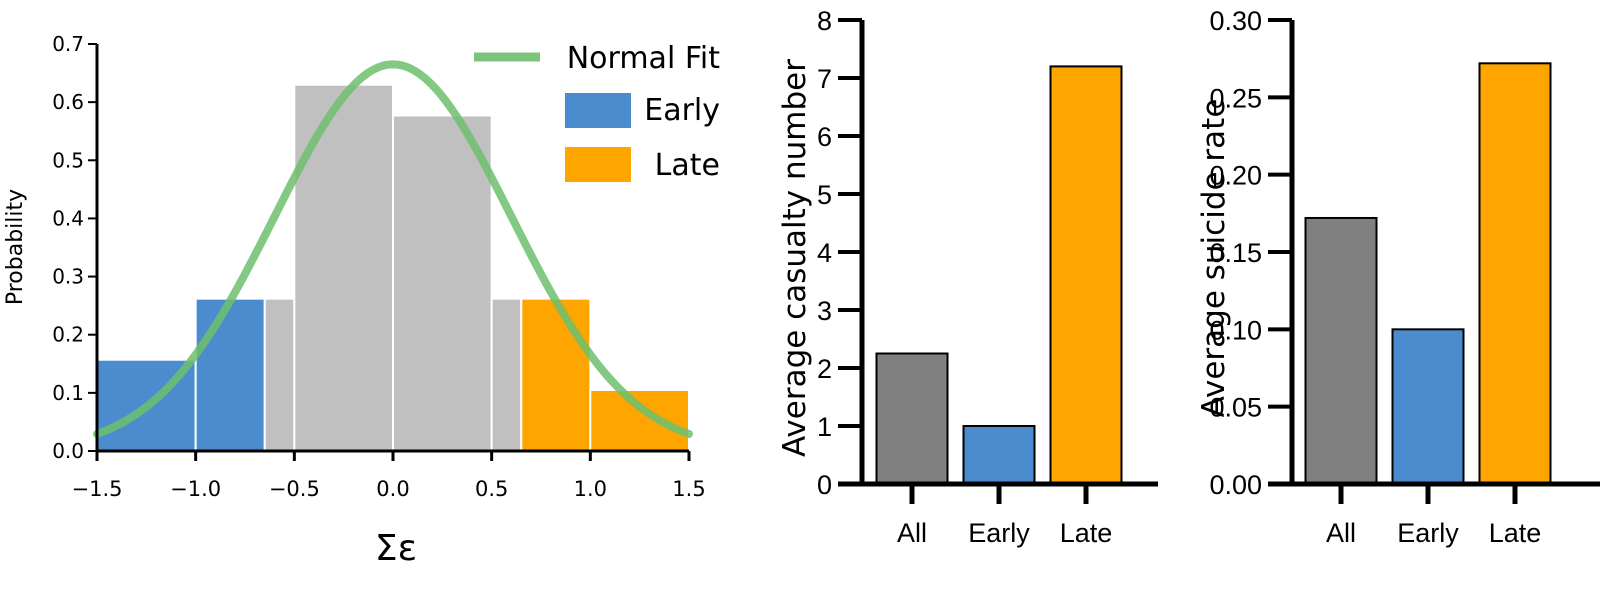 The image size is (1600, 605). What do you see at coordinates (590, 489) in the screenshot?
I see `histogram-x-tick-label: 1.0` at bounding box center [590, 489].